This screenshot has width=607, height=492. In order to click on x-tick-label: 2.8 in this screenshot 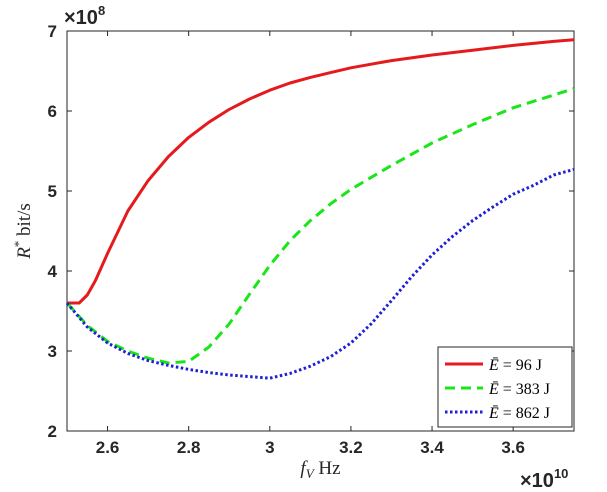, I will do `click(189, 447)`.